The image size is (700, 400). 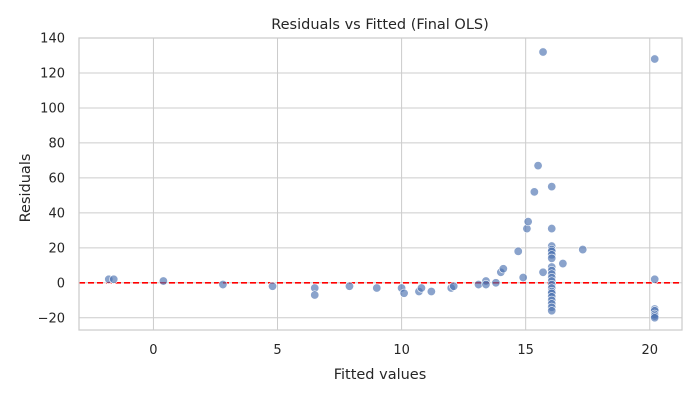 I want to click on y-tick-label: 40, so click(x=56, y=213).